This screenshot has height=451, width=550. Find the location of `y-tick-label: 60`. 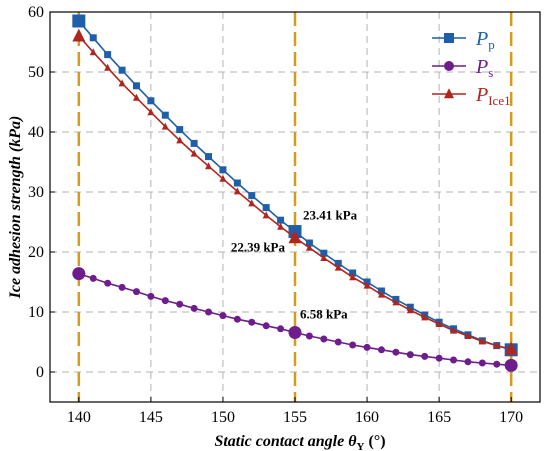

y-tick-label: 60 is located at coordinates (36, 12).